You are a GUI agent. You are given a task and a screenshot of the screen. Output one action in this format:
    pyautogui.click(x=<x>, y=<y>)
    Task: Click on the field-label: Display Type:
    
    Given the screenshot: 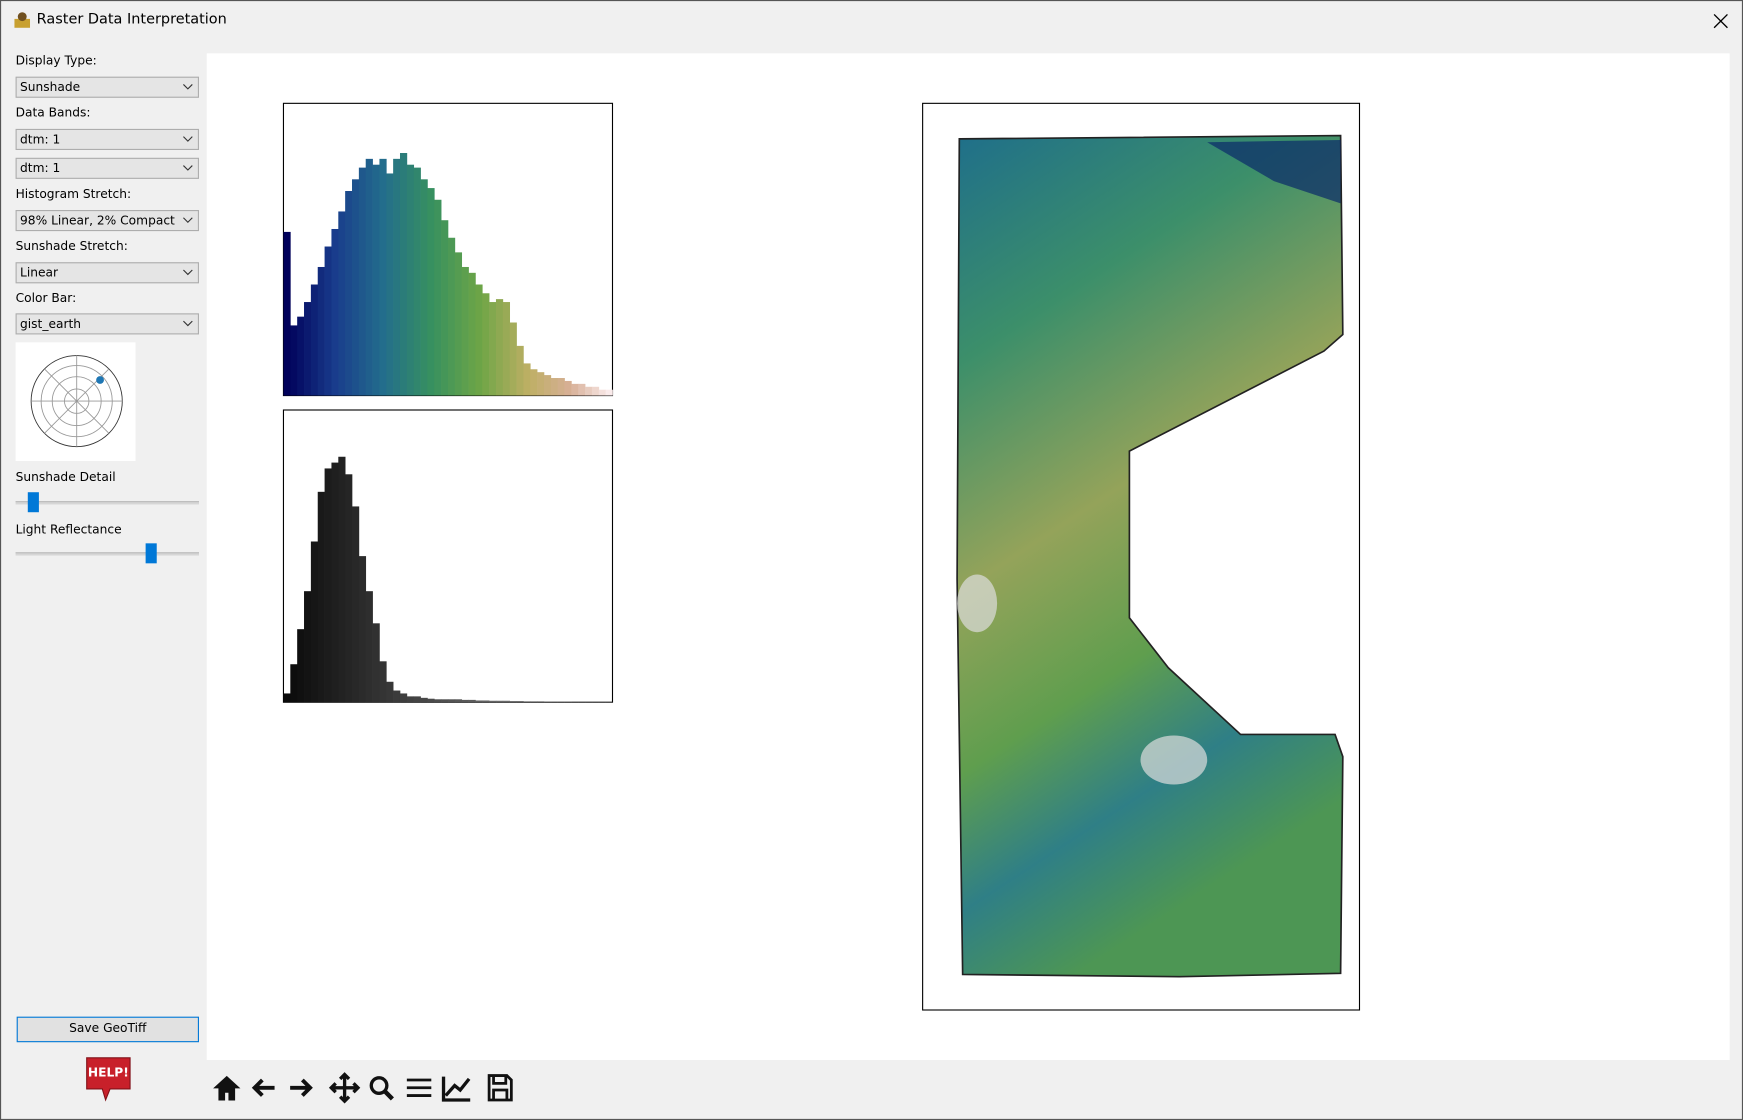 What is the action you would take?
    pyautogui.click(x=56, y=60)
    